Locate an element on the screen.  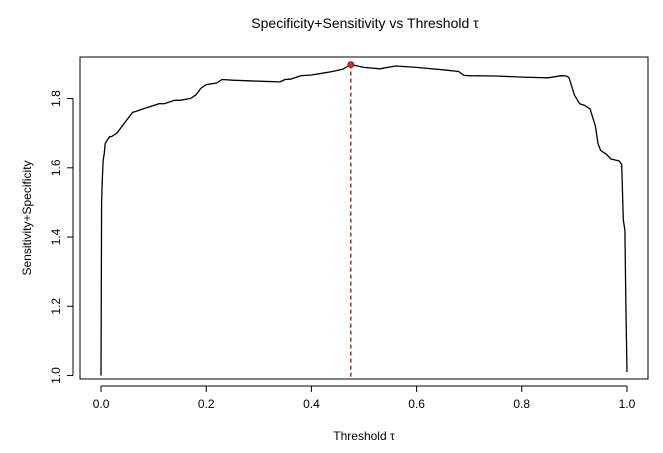
chart-title: Specificity+Sensitivity vs Threshold τ is located at coordinates (365, 23).